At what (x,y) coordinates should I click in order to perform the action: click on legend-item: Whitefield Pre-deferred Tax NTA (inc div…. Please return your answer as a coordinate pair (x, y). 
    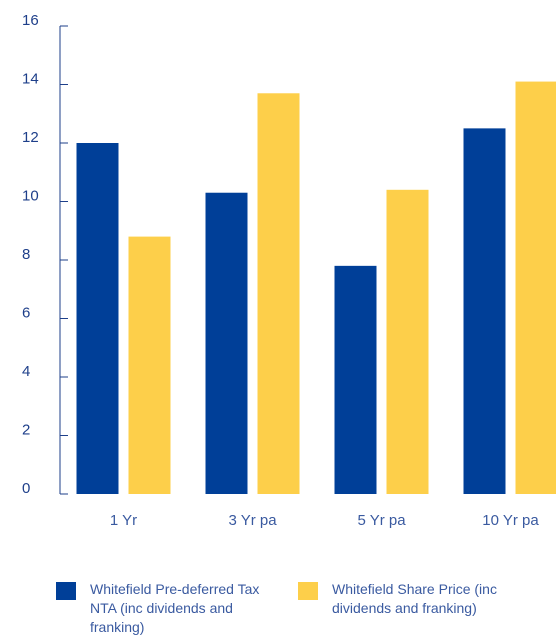
    Looking at the image, I should click on (170, 608).